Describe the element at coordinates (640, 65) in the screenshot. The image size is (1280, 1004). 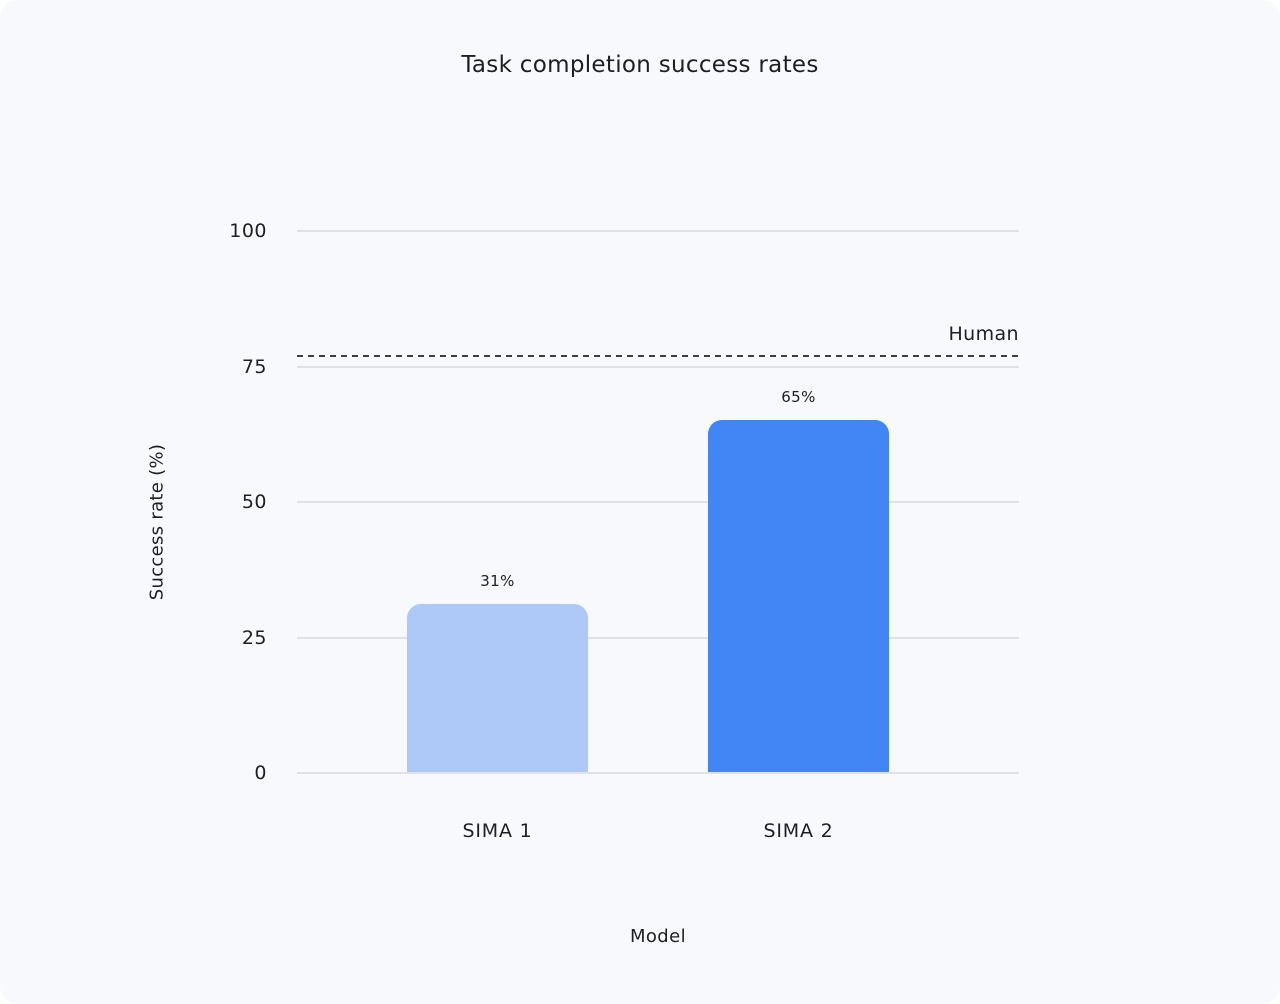
I see `chart-title: Task completion success rates` at that location.